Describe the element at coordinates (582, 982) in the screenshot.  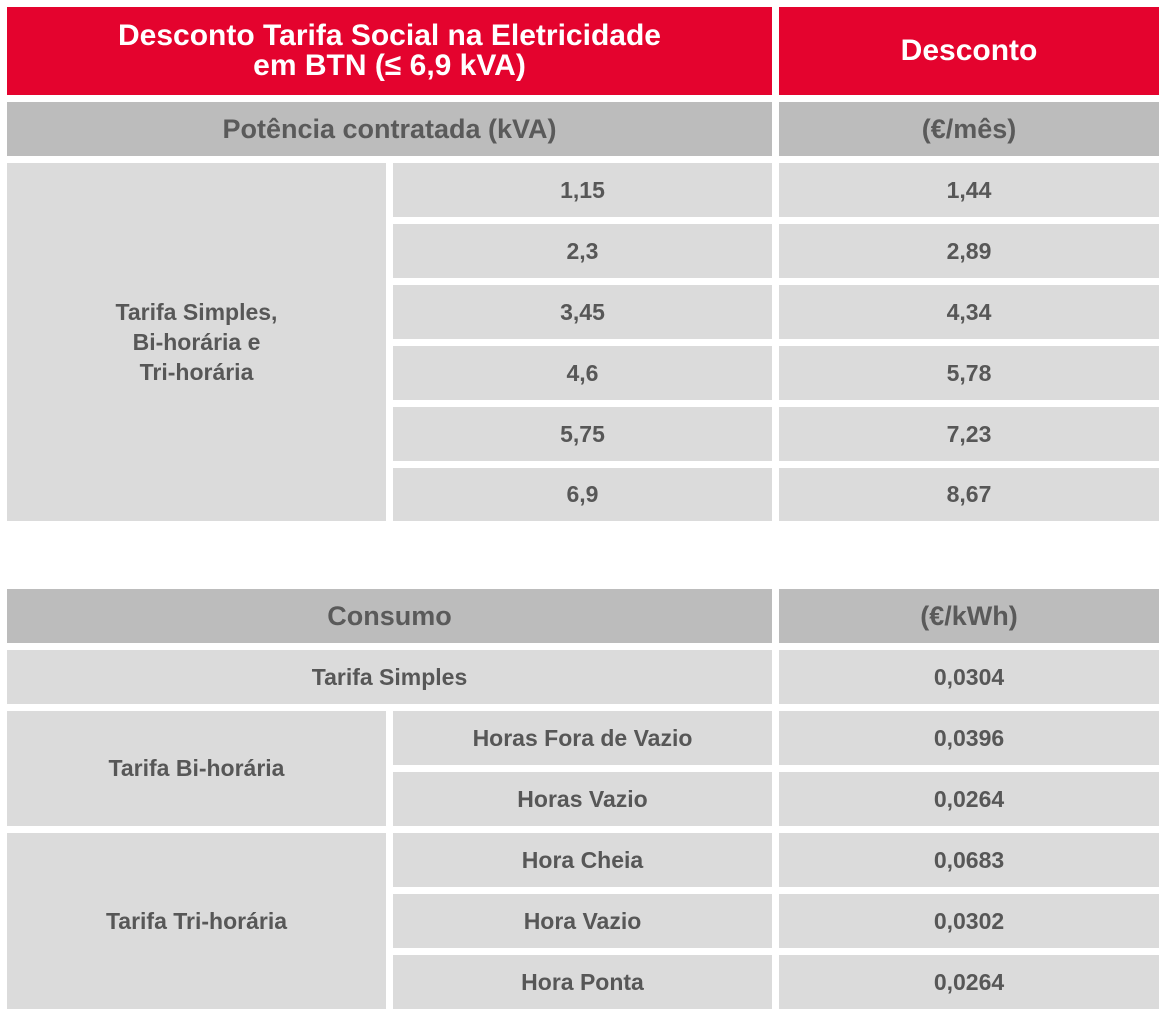
I see `period-cell: Hora Ponta` at that location.